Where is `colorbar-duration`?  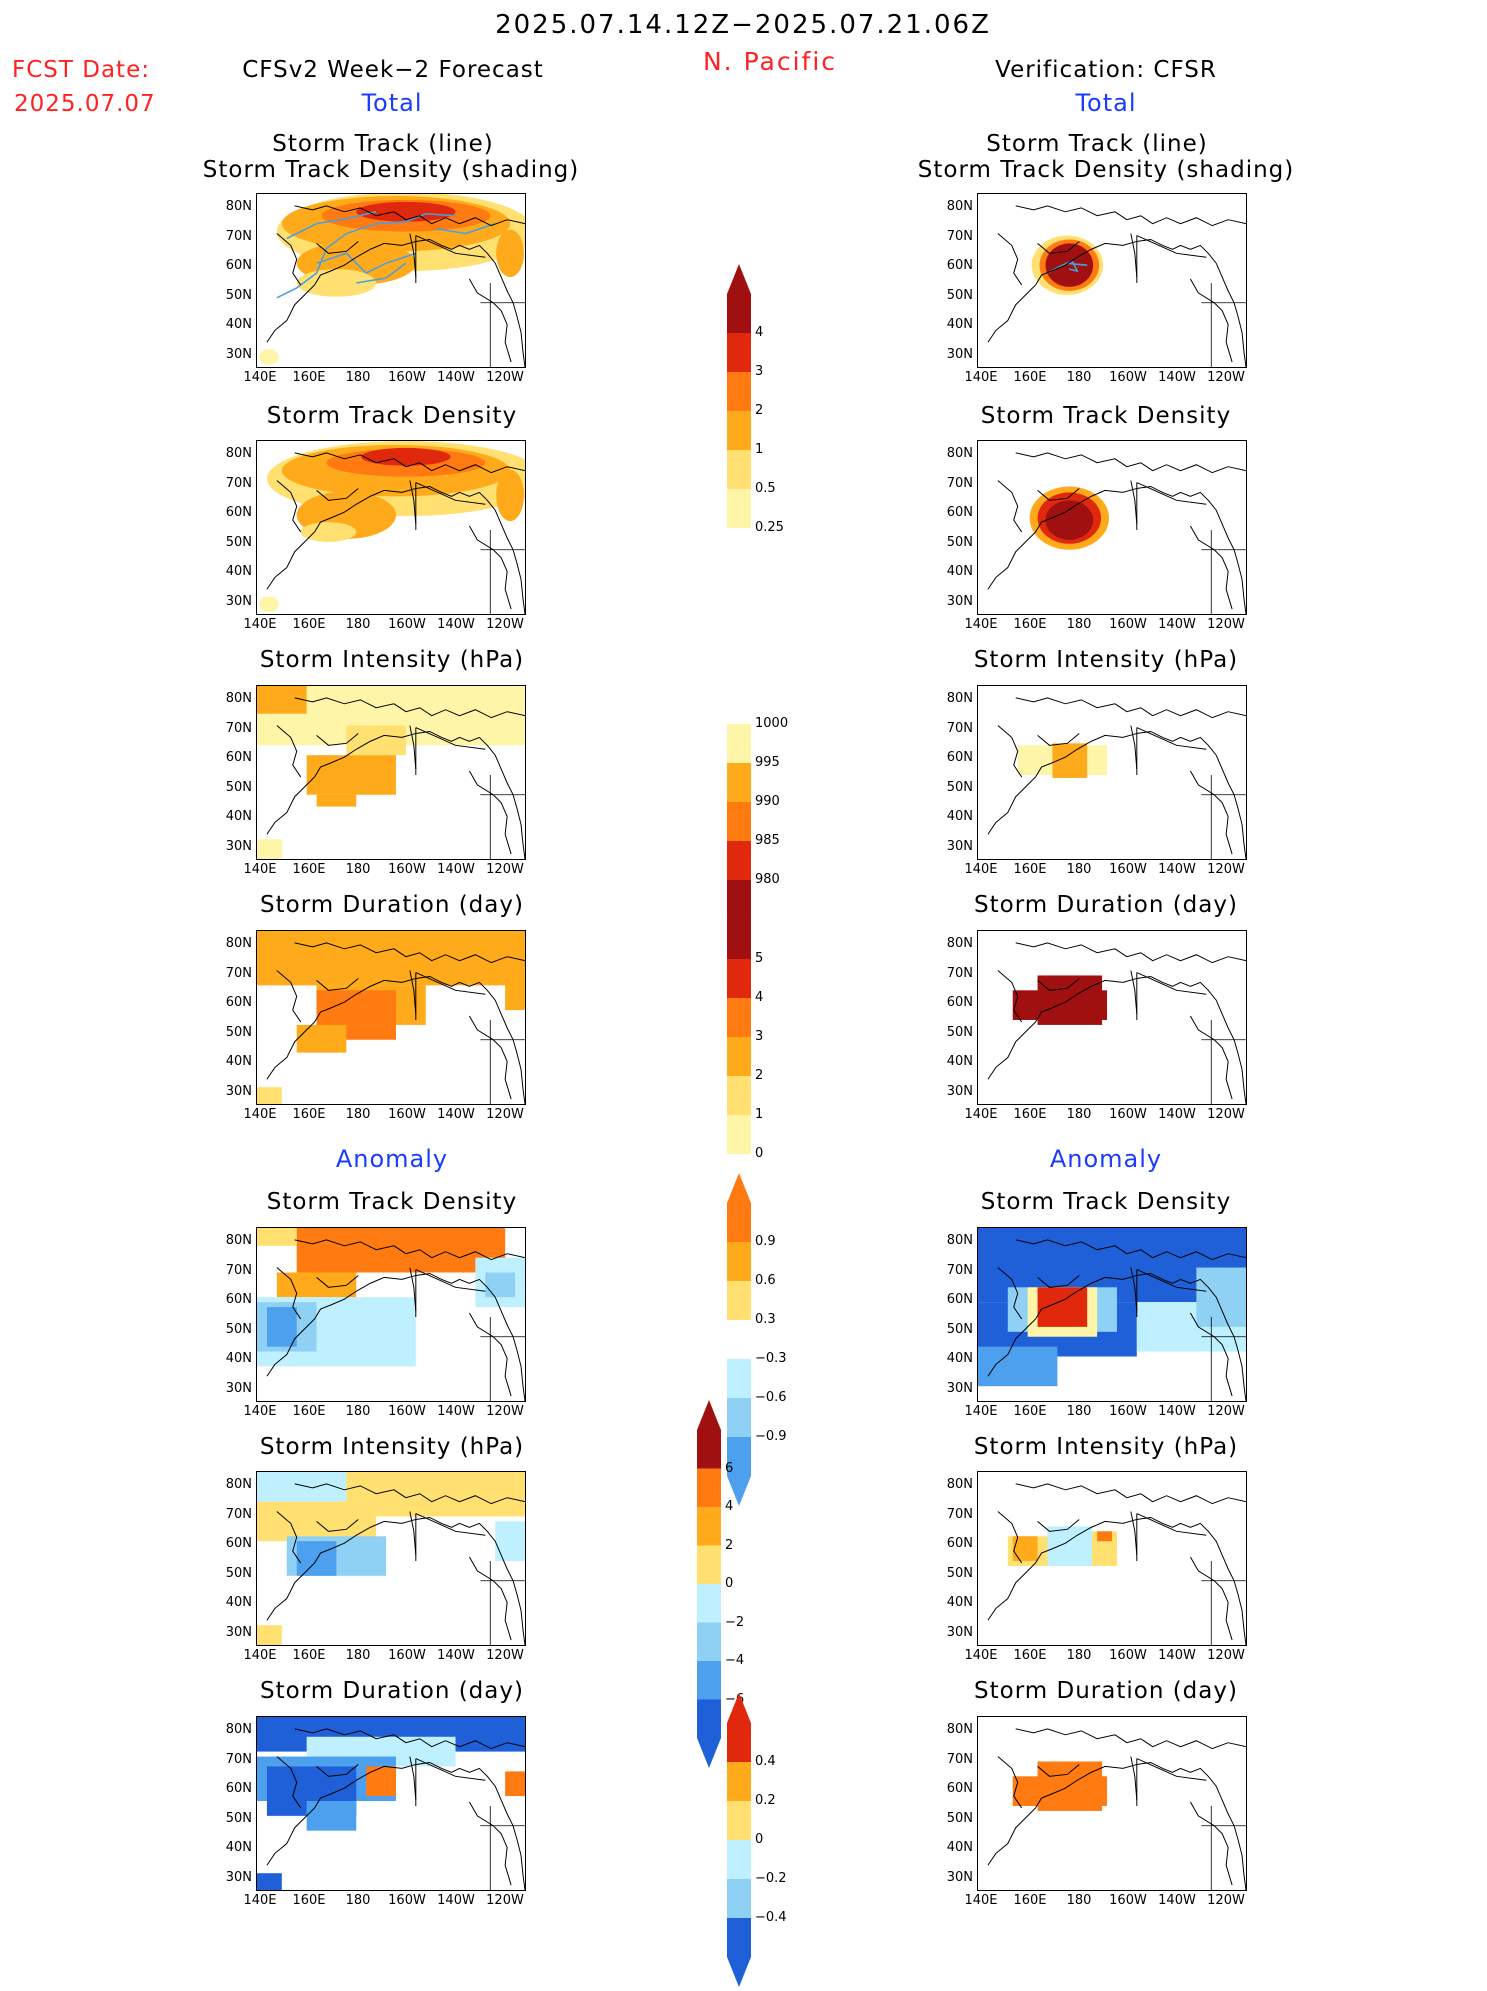 colorbar-duration is located at coordinates (755, 1058).